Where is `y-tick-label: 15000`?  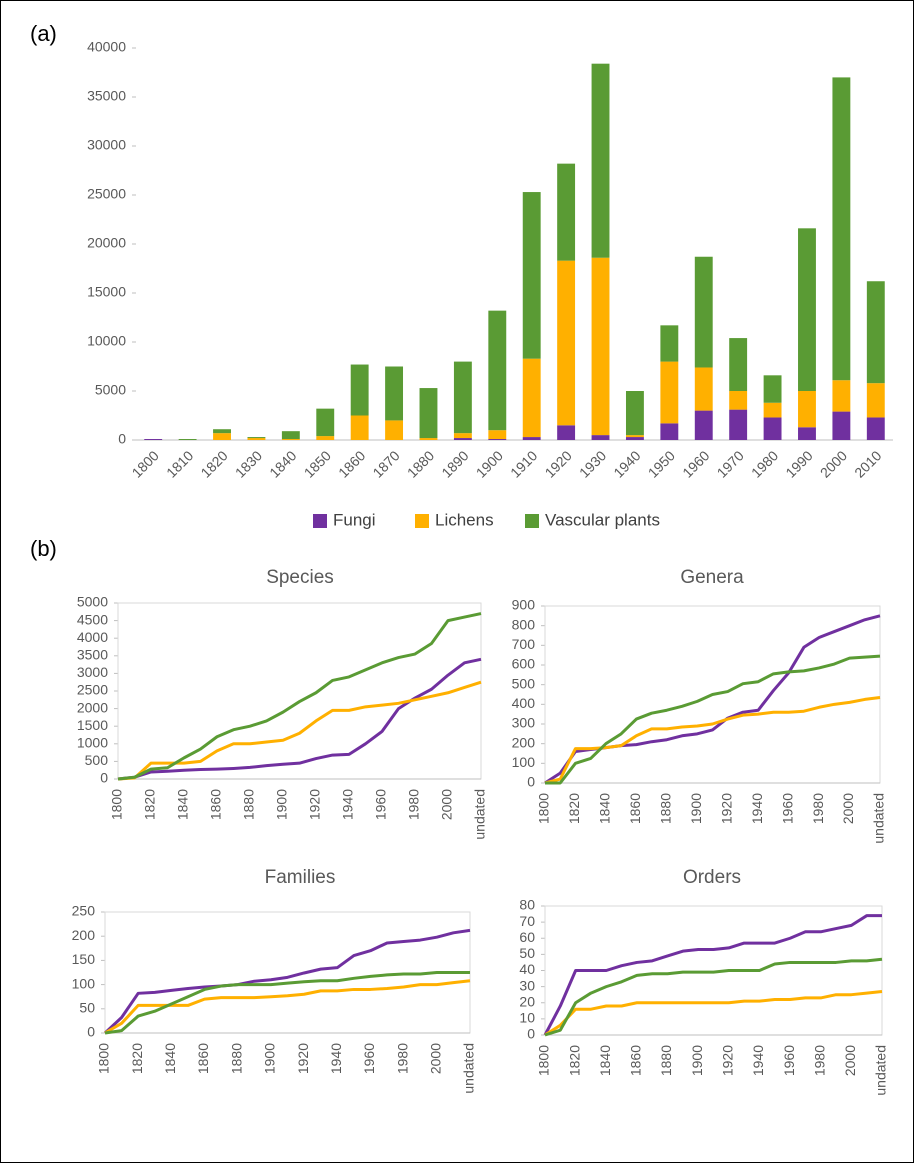 y-tick-label: 15000 is located at coordinates (106, 292).